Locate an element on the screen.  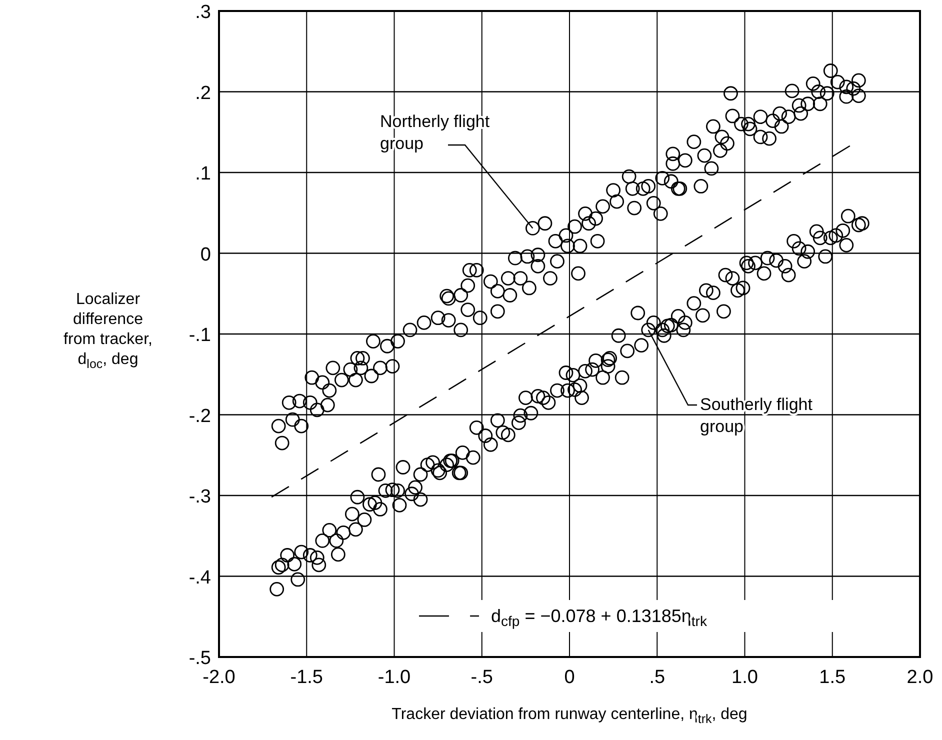
x-tick-label: 0 is located at coordinates (569, 677).